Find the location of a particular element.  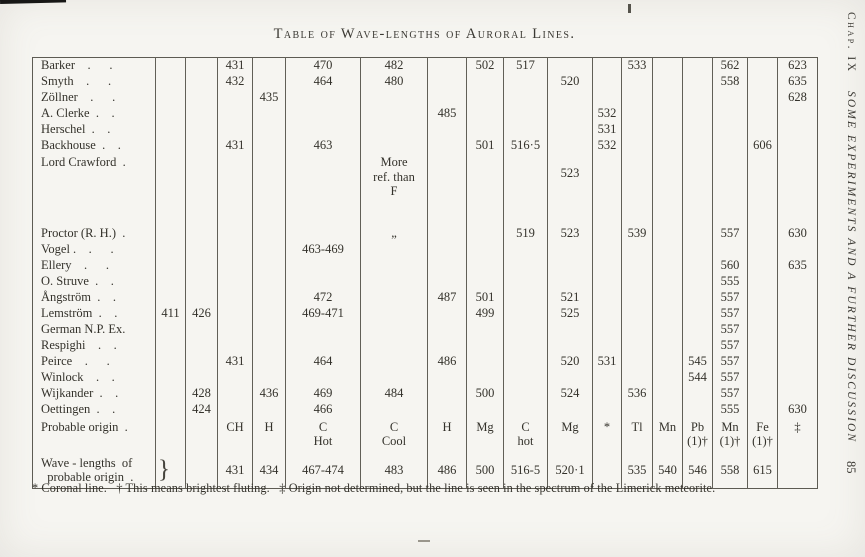

table-row: Smyth . . 432 464 480 520 558 635 is located at coordinates (425, 82).